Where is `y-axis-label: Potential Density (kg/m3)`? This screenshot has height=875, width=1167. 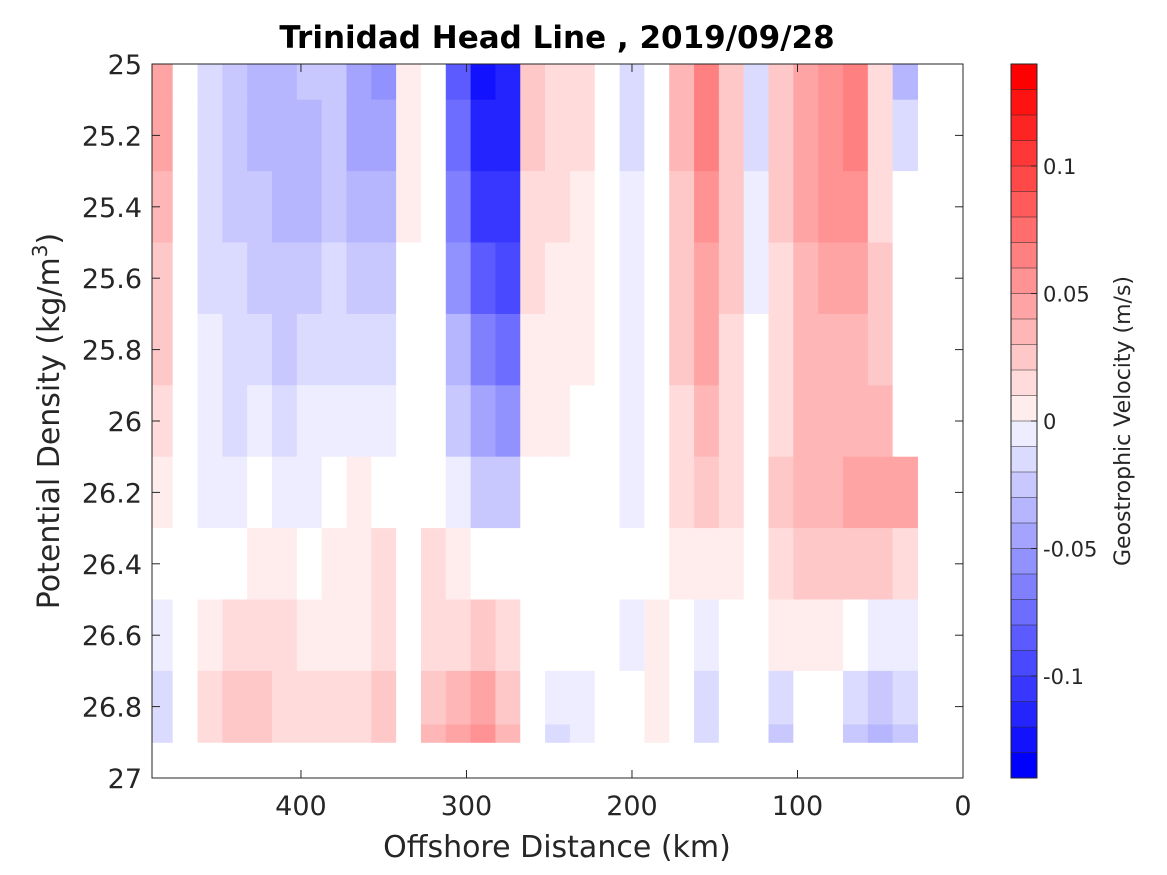 y-axis-label: Potential Density (kg/m3) is located at coordinates (47, 421).